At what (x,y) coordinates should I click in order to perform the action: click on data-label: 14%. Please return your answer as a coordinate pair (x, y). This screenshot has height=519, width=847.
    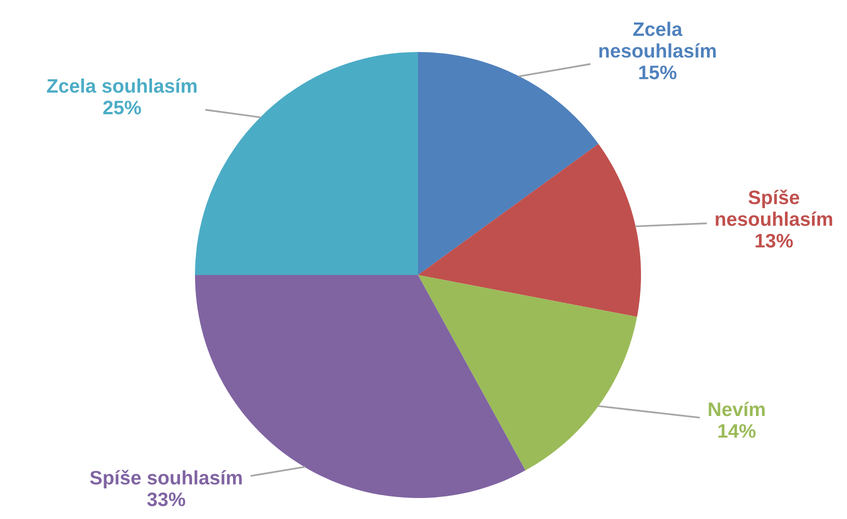
    Looking at the image, I should click on (737, 431).